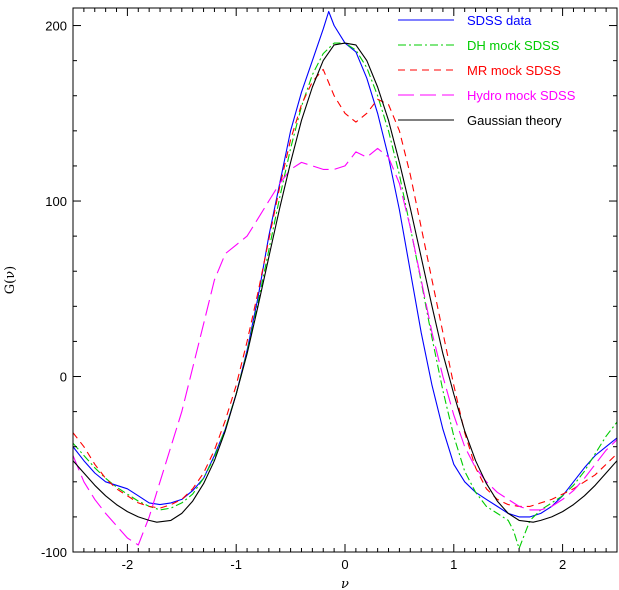  Describe the element at coordinates (453, 564) in the screenshot. I see `x-tick-label: 1` at that location.